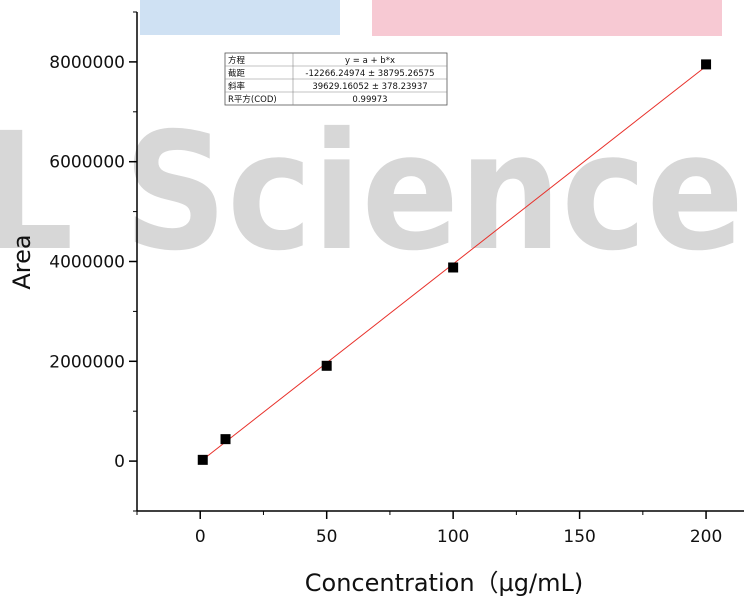 The width and height of the screenshot is (744, 599). I want to click on x-tick-label: 150, so click(579, 537).